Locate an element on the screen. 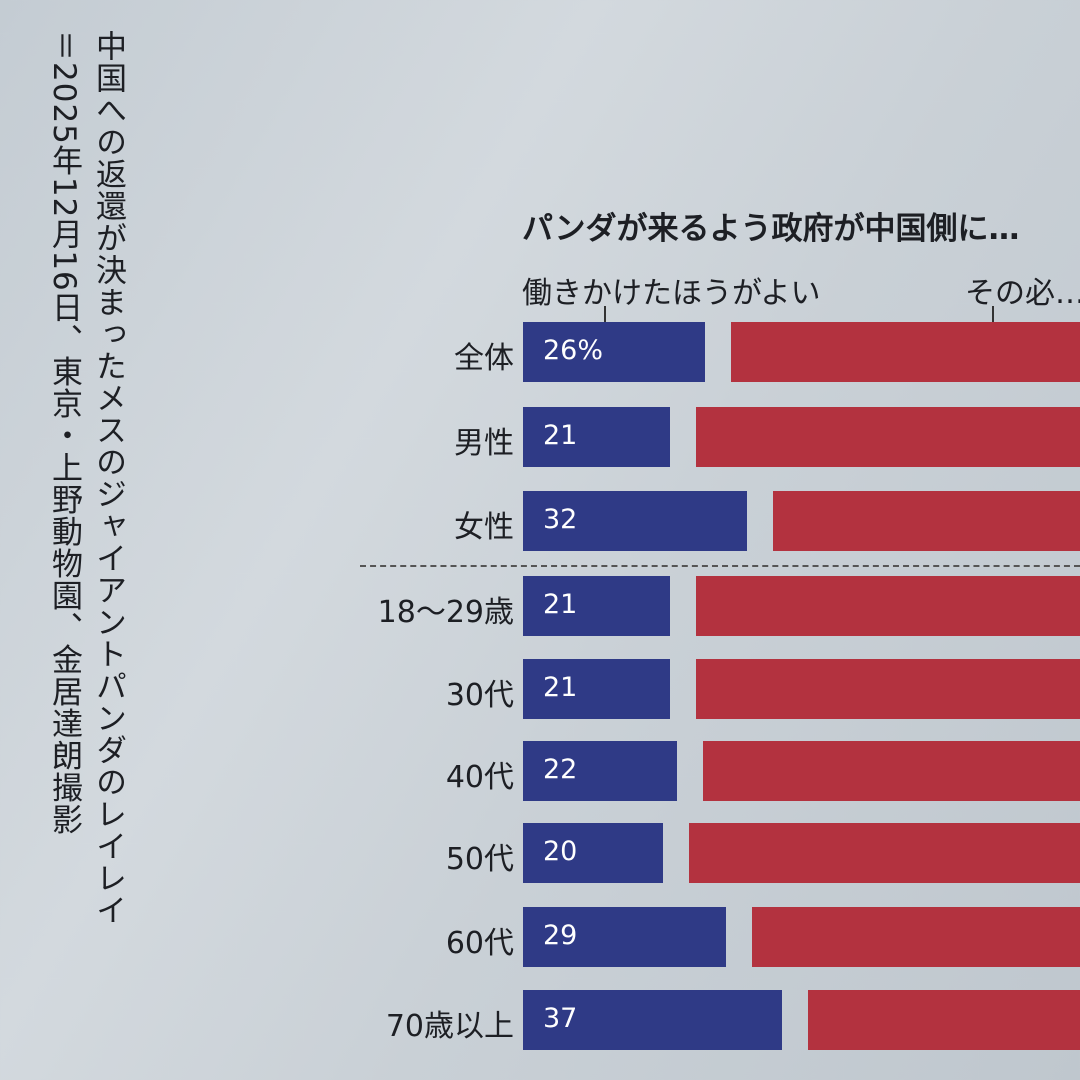 The width and height of the screenshot is (1080, 1080). category-label: 60代 is located at coordinates (479, 943).